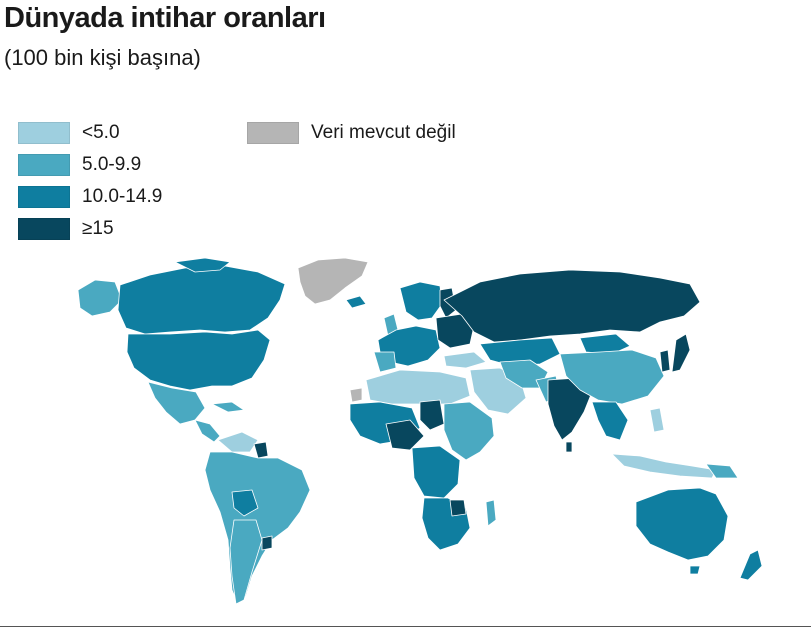 This screenshot has width=811, height=629. What do you see at coordinates (436, 472) in the screenshot?
I see `region-central-africa` at bounding box center [436, 472].